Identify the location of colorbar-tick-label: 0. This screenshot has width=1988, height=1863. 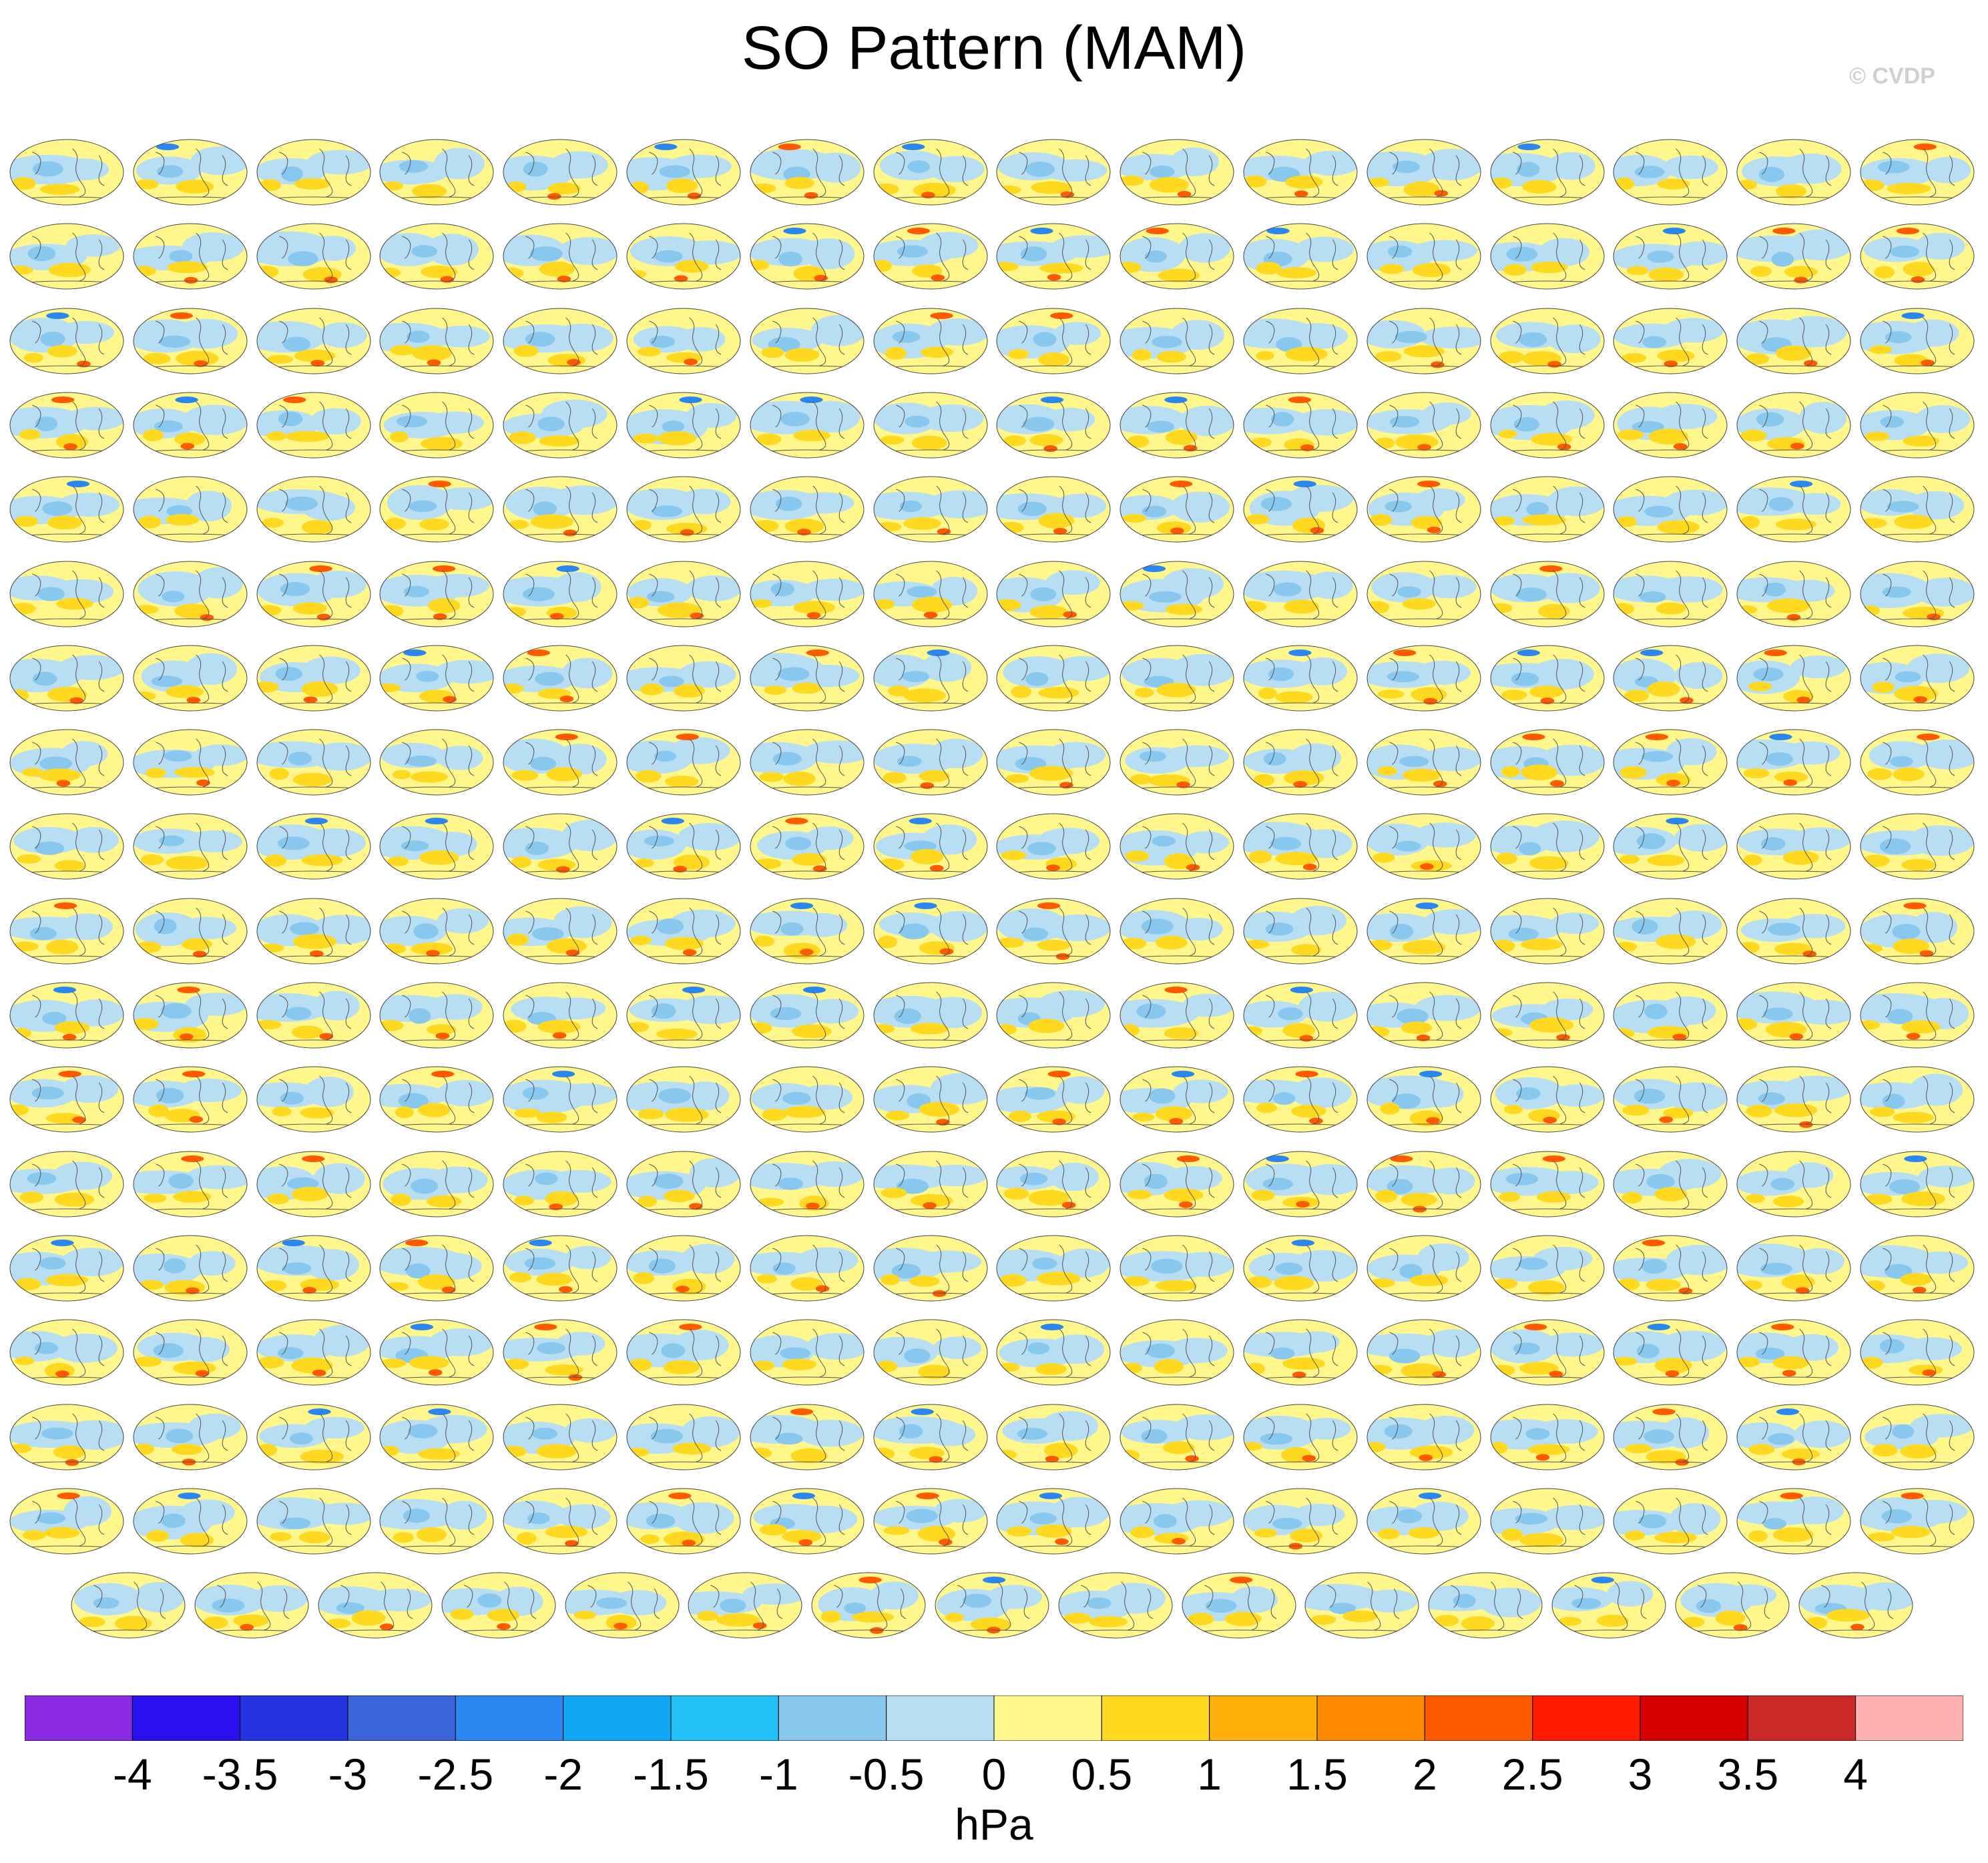
(994, 1775).